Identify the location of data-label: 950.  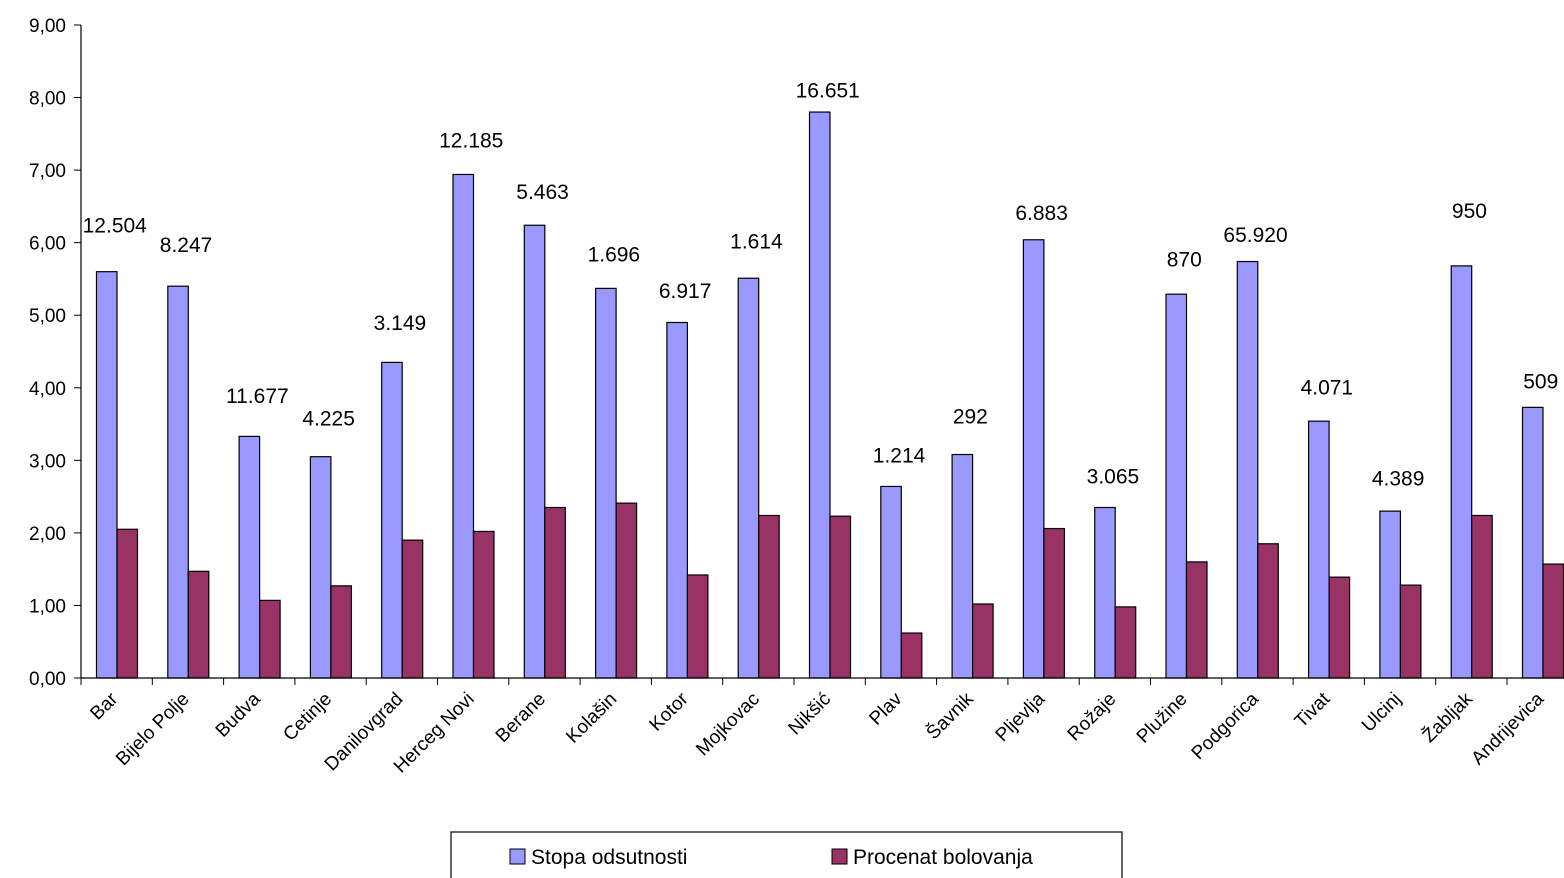
(1469, 211).